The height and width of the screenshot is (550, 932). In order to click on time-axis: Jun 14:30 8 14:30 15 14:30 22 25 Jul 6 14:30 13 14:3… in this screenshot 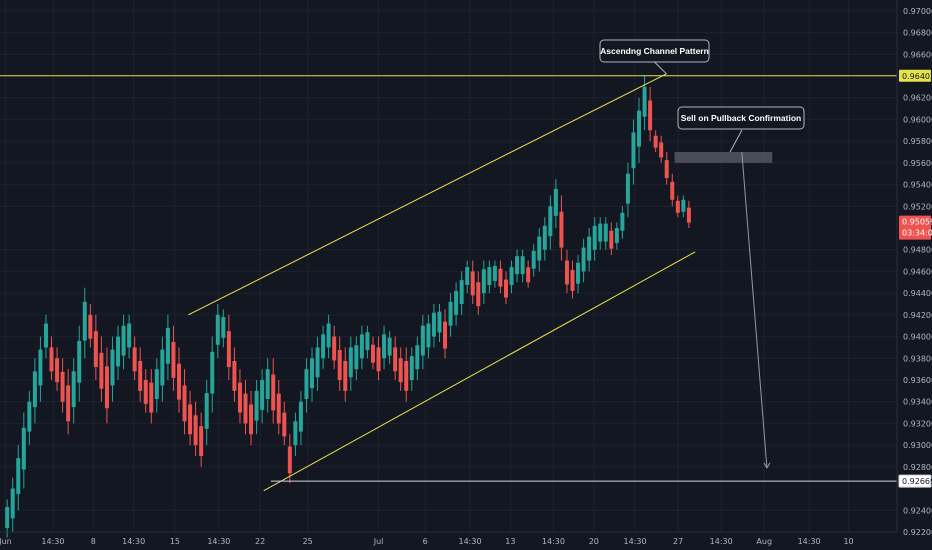, I will do `click(427, 541)`.